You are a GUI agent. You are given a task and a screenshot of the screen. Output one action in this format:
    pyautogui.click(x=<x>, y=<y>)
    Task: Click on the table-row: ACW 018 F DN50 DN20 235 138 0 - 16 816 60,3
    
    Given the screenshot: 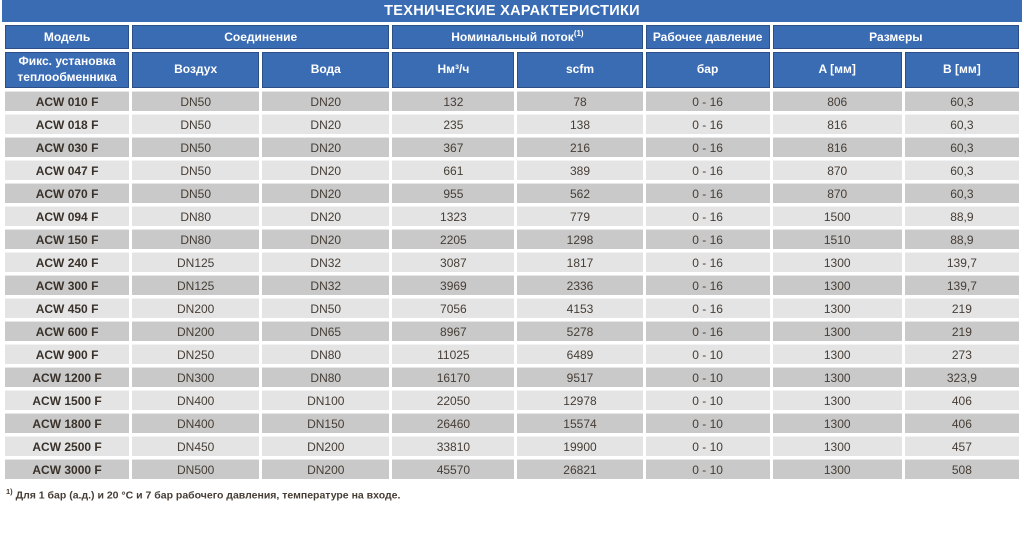 What is the action you would take?
    pyautogui.click(x=512, y=124)
    